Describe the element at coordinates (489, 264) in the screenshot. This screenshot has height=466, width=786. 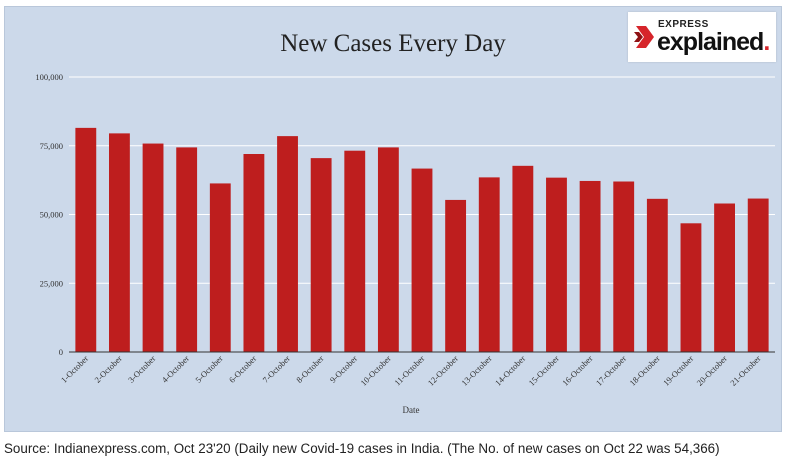
I see `bar-13-october` at that location.